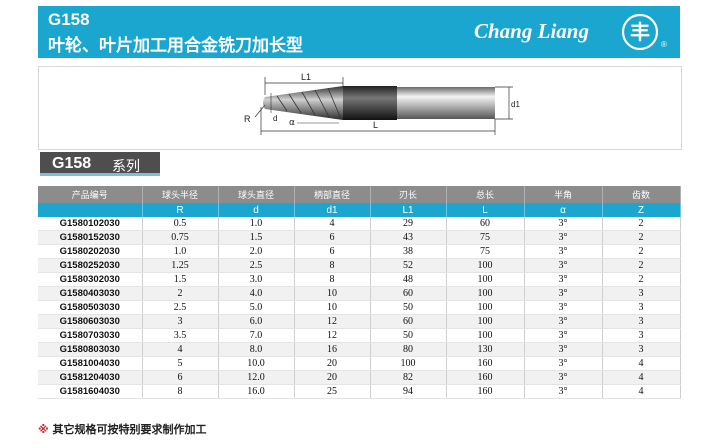  I want to click on table-row: G1581004030 5 10.0 20 100 160 3° 4, so click(359, 363).